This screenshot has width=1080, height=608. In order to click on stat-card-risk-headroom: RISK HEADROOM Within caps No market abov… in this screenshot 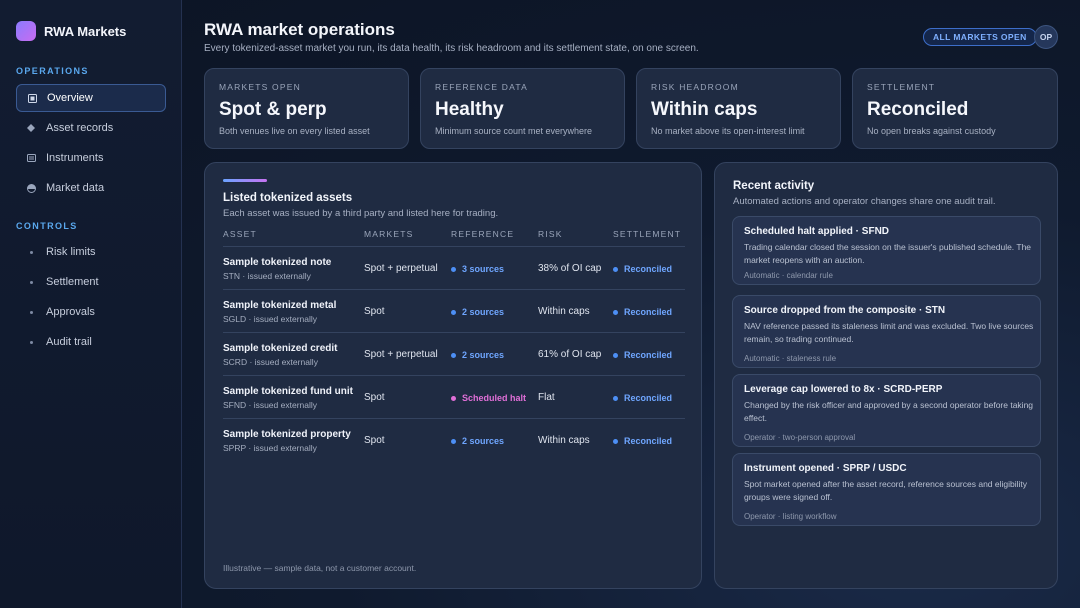, I will do `click(738, 108)`.